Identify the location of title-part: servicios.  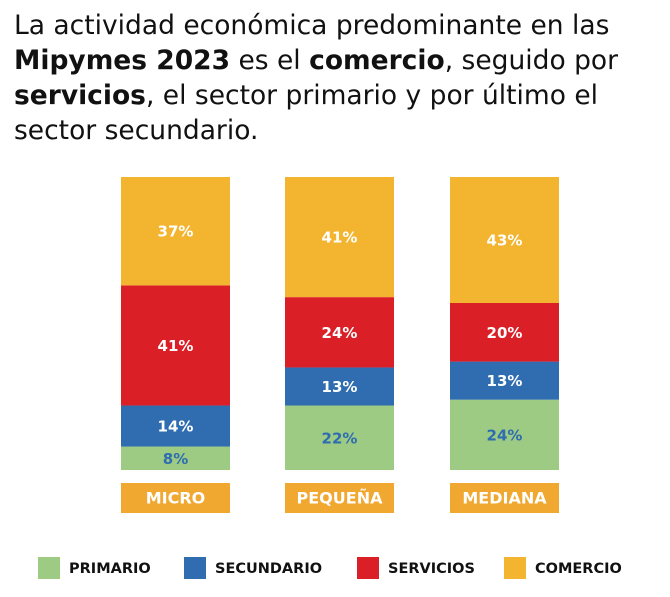
(80, 95).